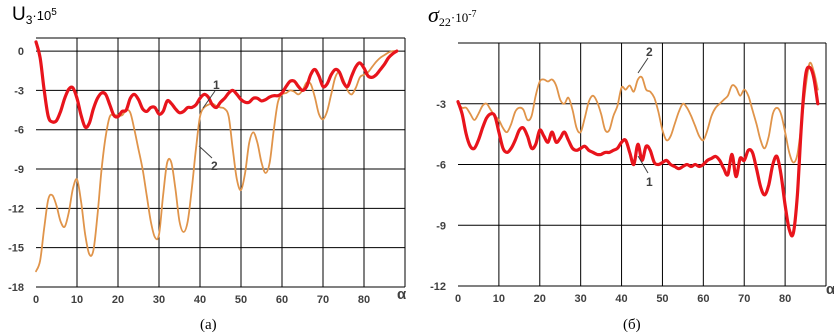 This screenshot has width=834, height=335. What do you see at coordinates (34, 15) in the screenshot?
I see `y-axis-label-a: U3·105` at bounding box center [34, 15].